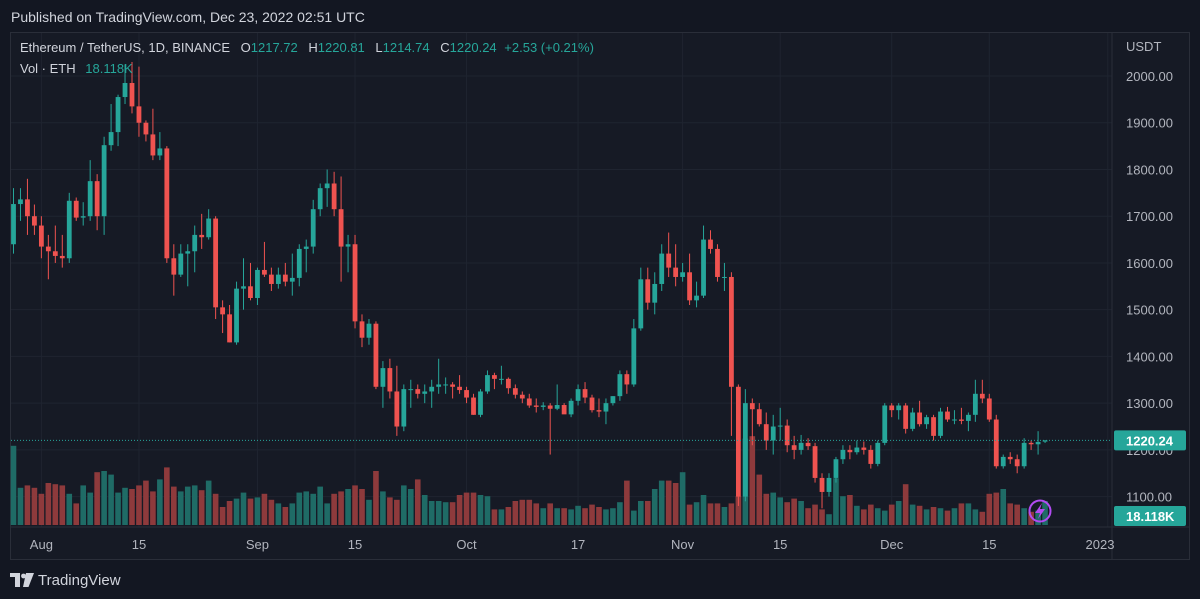 This screenshot has height=599, width=1200. I want to click on time-tick-label: Nov, so click(683, 544).